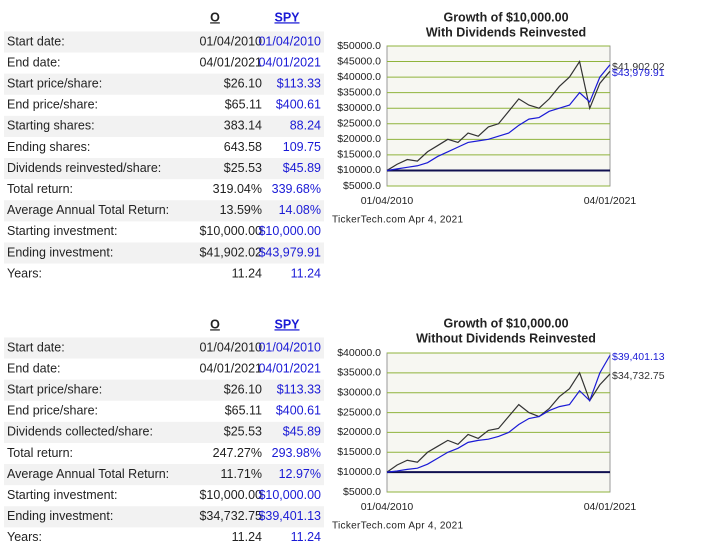 The image size is (715, 547). Describe the element at coordinates (296, 453) in the screenshot. I see `cell-spy: 293.98%` at that location.